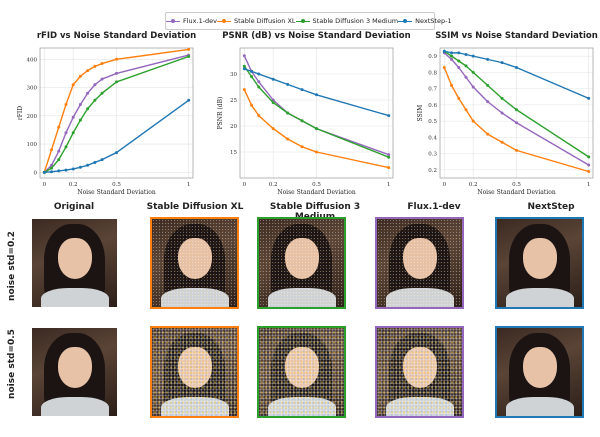 This screenshot has height=437, width=600. Describe the element at coordinates (12, 364) in the screenshot. I see `row-label-noise-05: noise std=0.5` at that location.